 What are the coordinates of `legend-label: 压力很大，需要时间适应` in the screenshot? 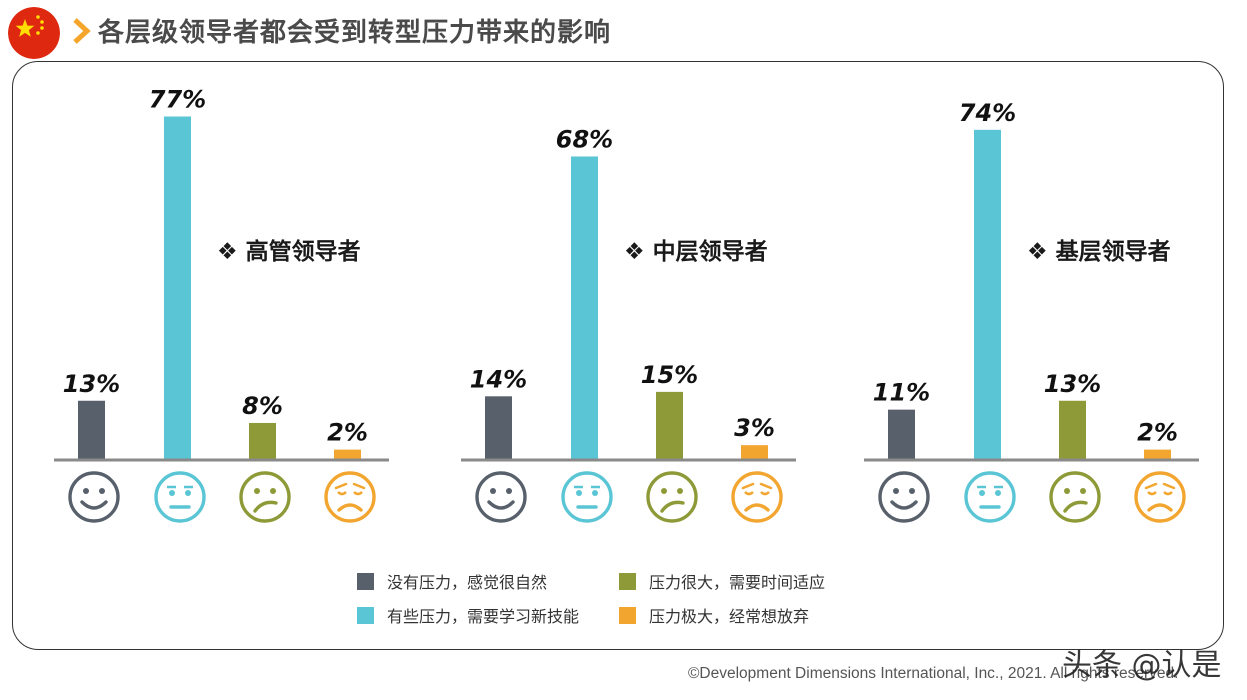 It's located at (737, 582).